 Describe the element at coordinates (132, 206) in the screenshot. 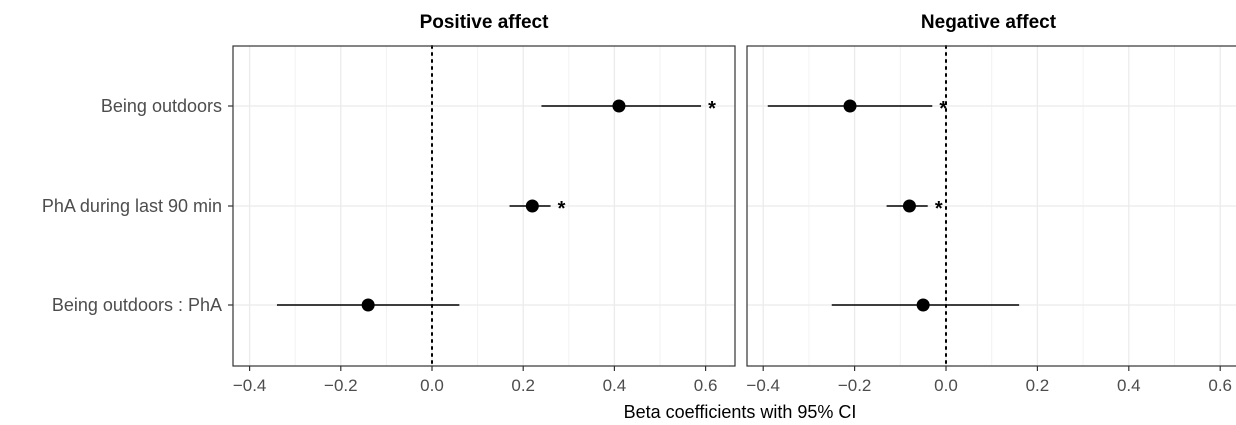

I see `category-label: PhA during last 90 min` at that location.